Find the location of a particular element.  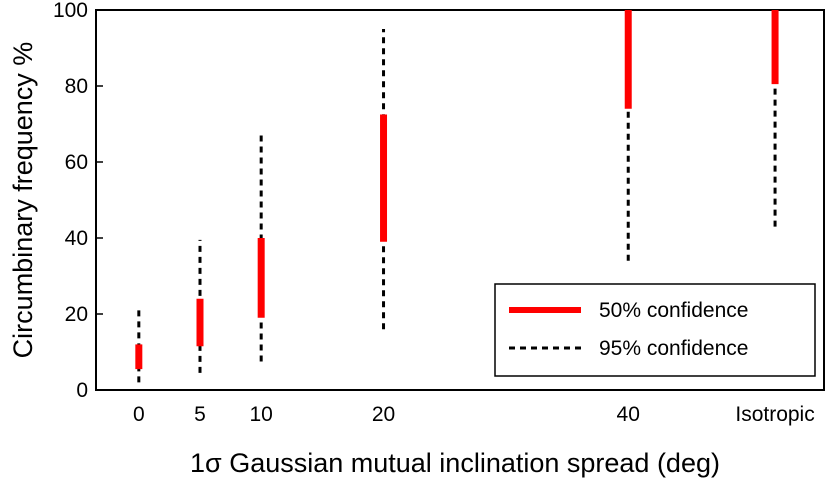

legend: 50% confidence 95% confidence is located at coordinates (655, 330).